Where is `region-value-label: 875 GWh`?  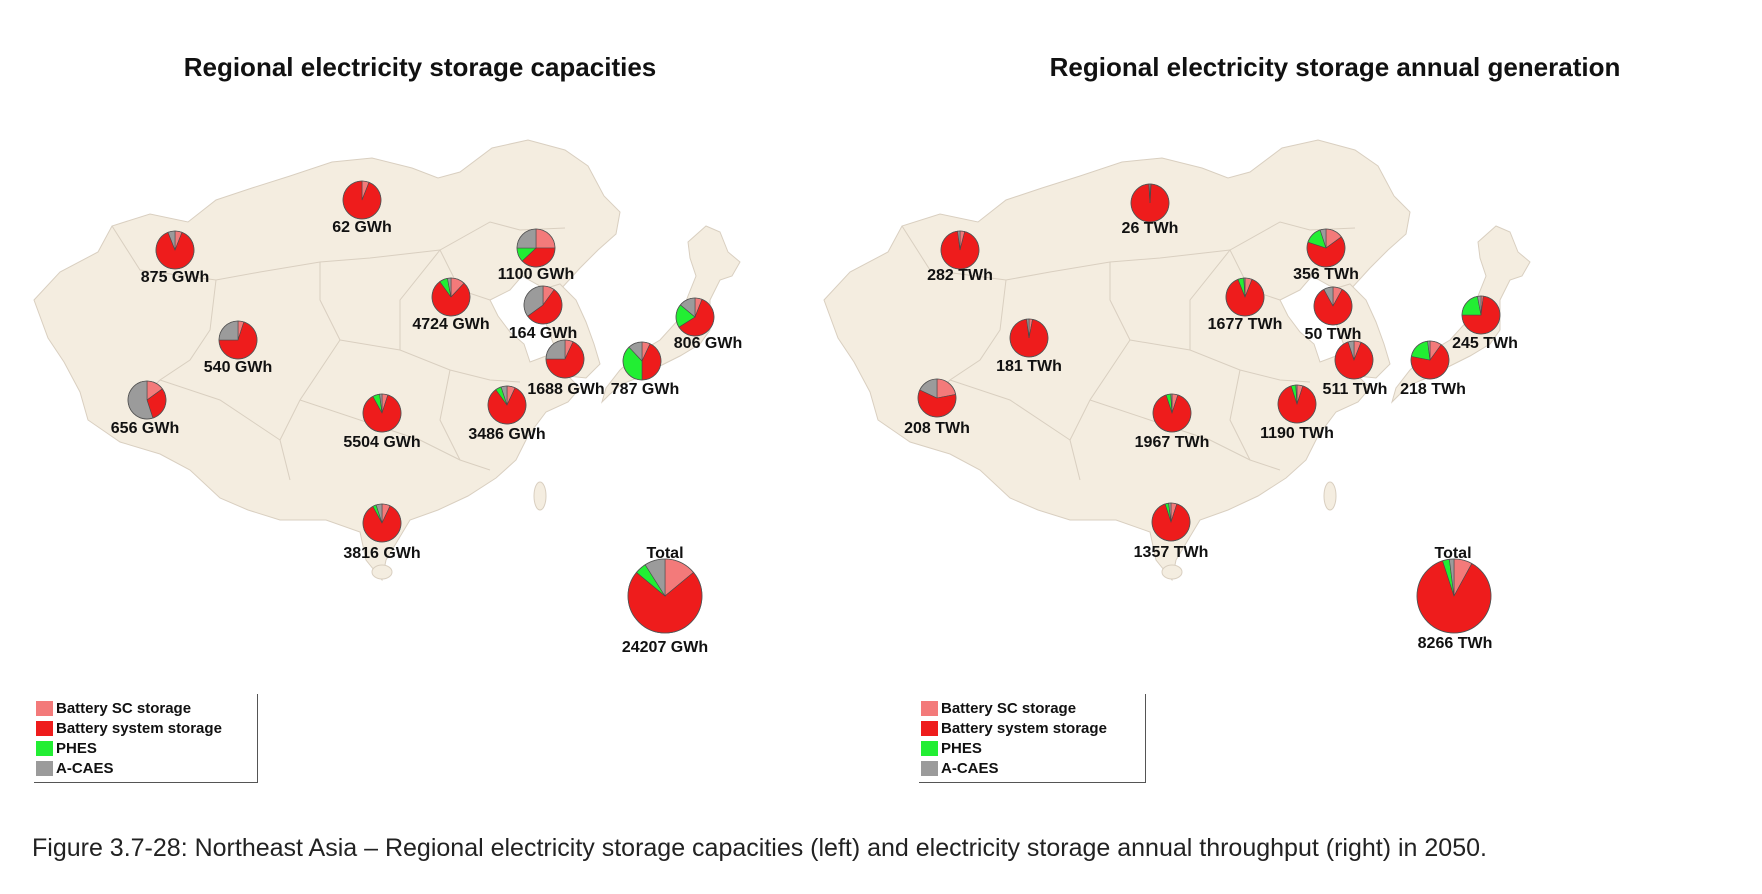
region-value-label: 875 GWh is located at coordinates (175, 277).